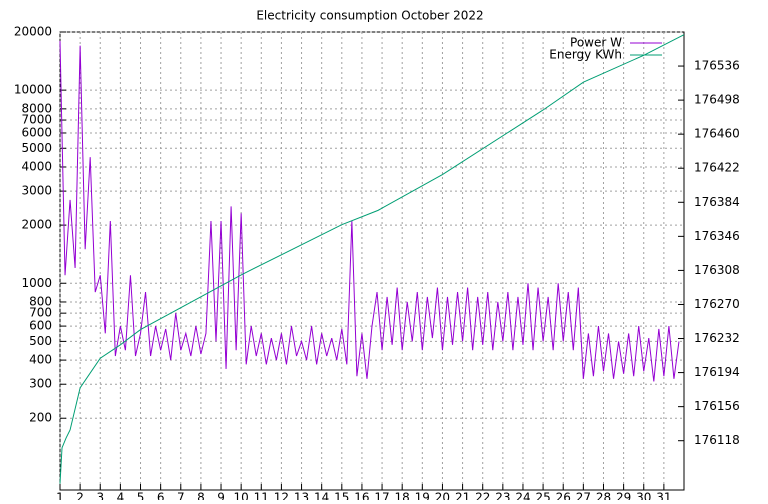 The image size is (768, 504). I want to click on y2-tick-label: 176232, so click(717, 338).